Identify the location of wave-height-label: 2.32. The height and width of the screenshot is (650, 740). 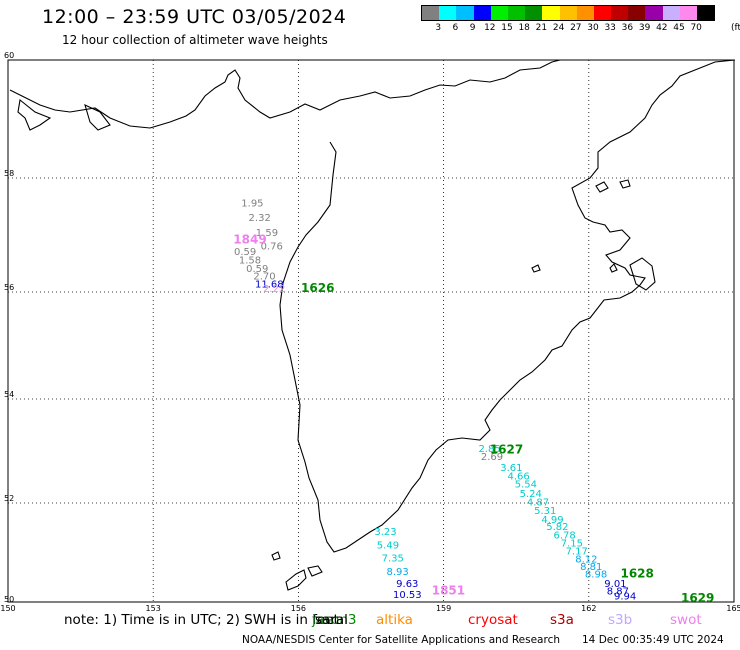
(260, 218).